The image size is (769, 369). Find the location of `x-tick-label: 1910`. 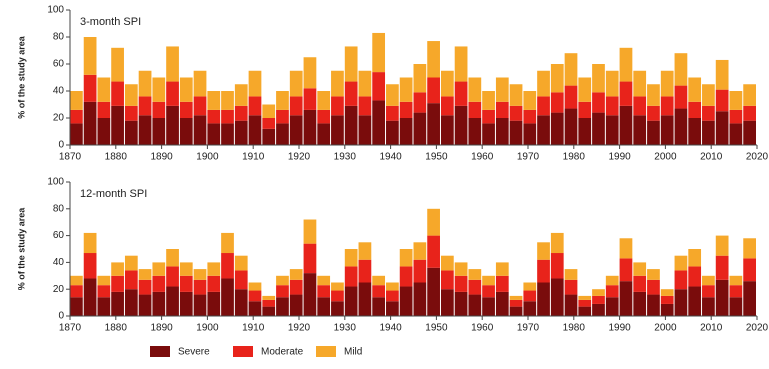

x-tick-label: 1910 is located at coordinates (253, 157).